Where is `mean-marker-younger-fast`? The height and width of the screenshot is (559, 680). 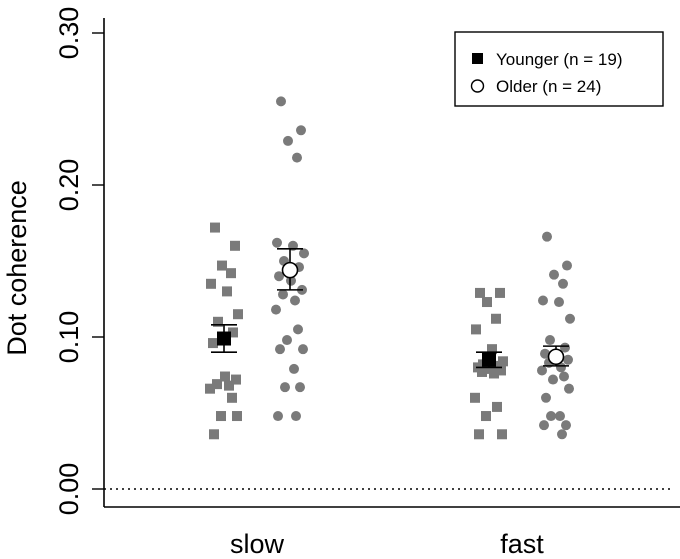
mean-marker-younger-fast is located at coordinates (489, 359).